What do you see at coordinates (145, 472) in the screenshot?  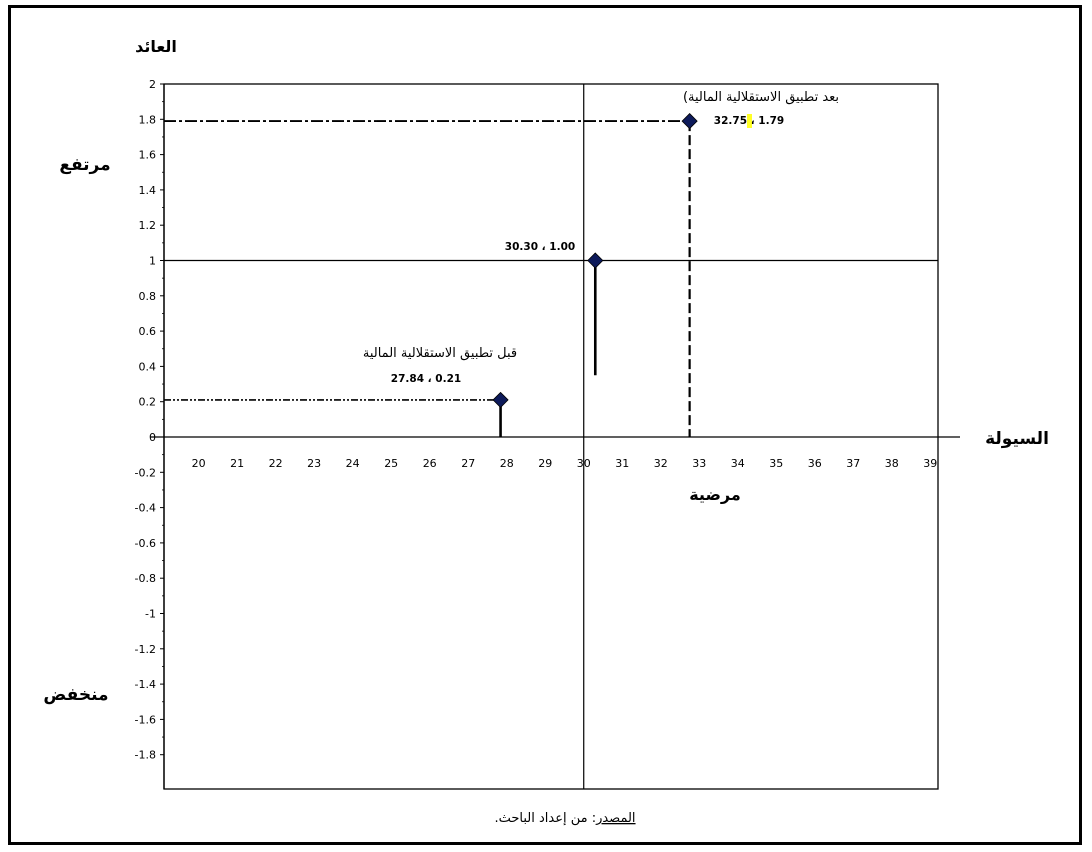 I see `y-tick-label: -0.2` at bounding box center [145, 472].